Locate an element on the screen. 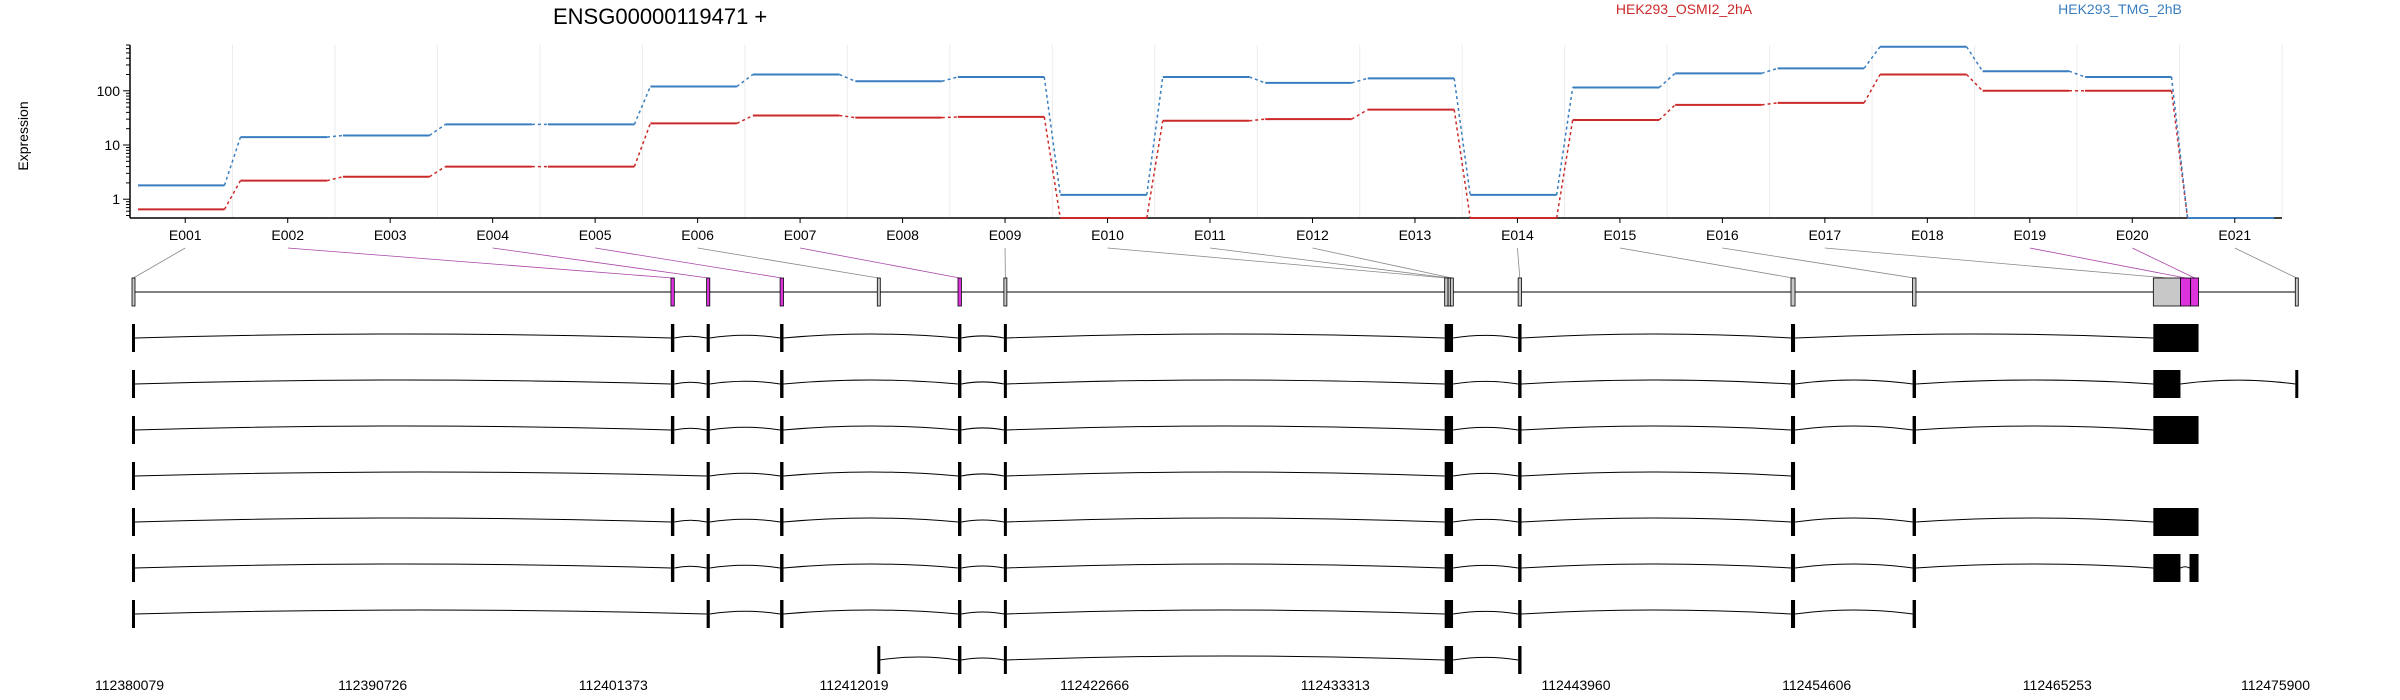 This screenshot has height=700, width=2400. x-tick-label: E004 is located at coordinates (492, 235).